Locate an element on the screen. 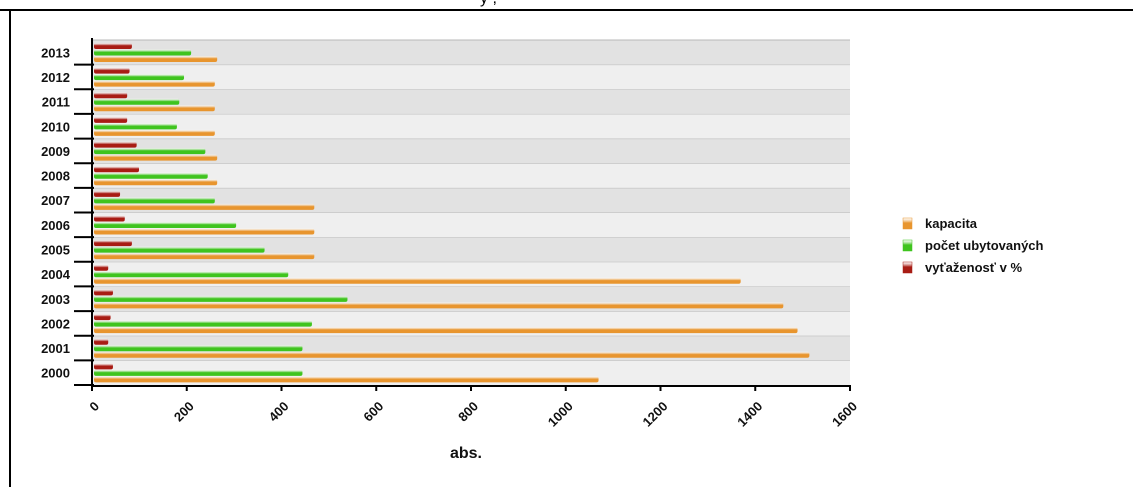 This screenshot has width=1133, height=487. x-tick-label: 800 is located at coordinates (468, 412).